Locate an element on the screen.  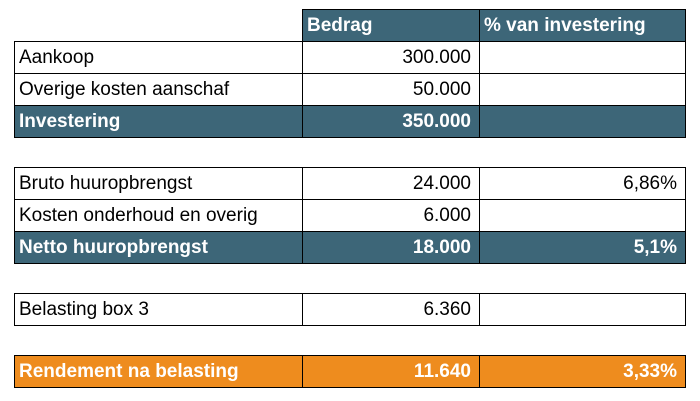
table-row-overige-kosten: Overige kosten aanschaf 50.000 is located at coordinates (350, 89).